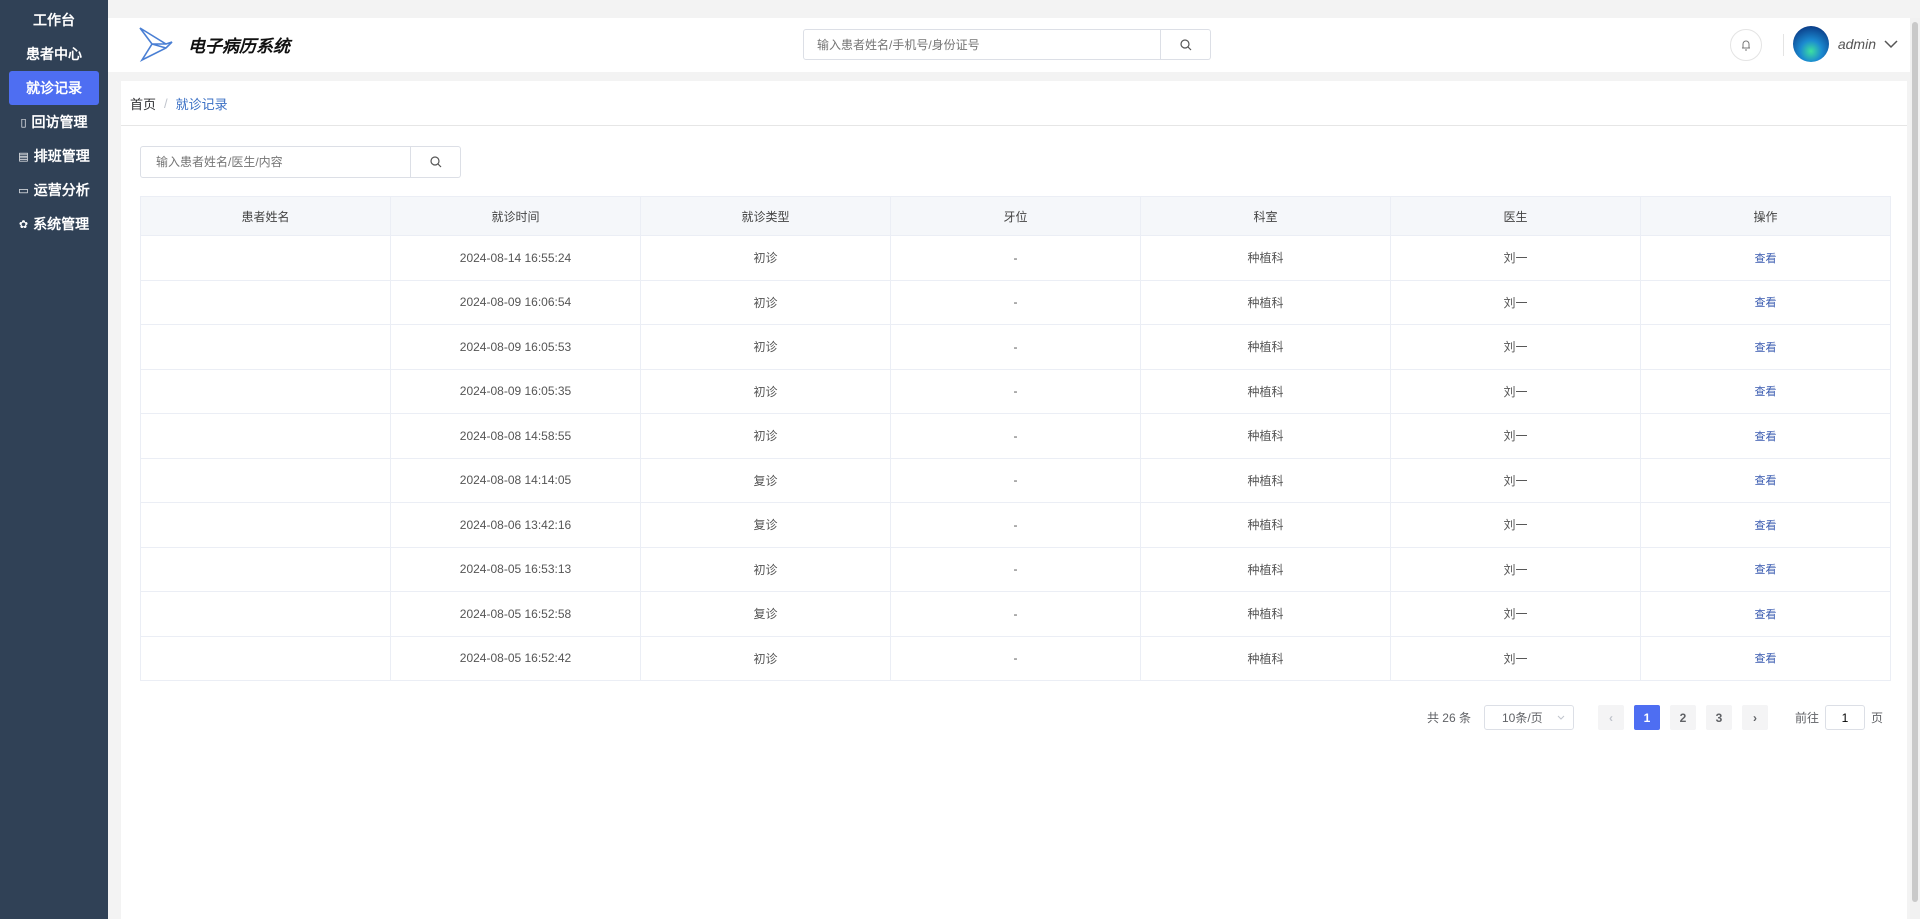  Describe the element at coordinates (61, 156) in the screenshot. I see `sidebar-item-label: 排班管理` at that location.